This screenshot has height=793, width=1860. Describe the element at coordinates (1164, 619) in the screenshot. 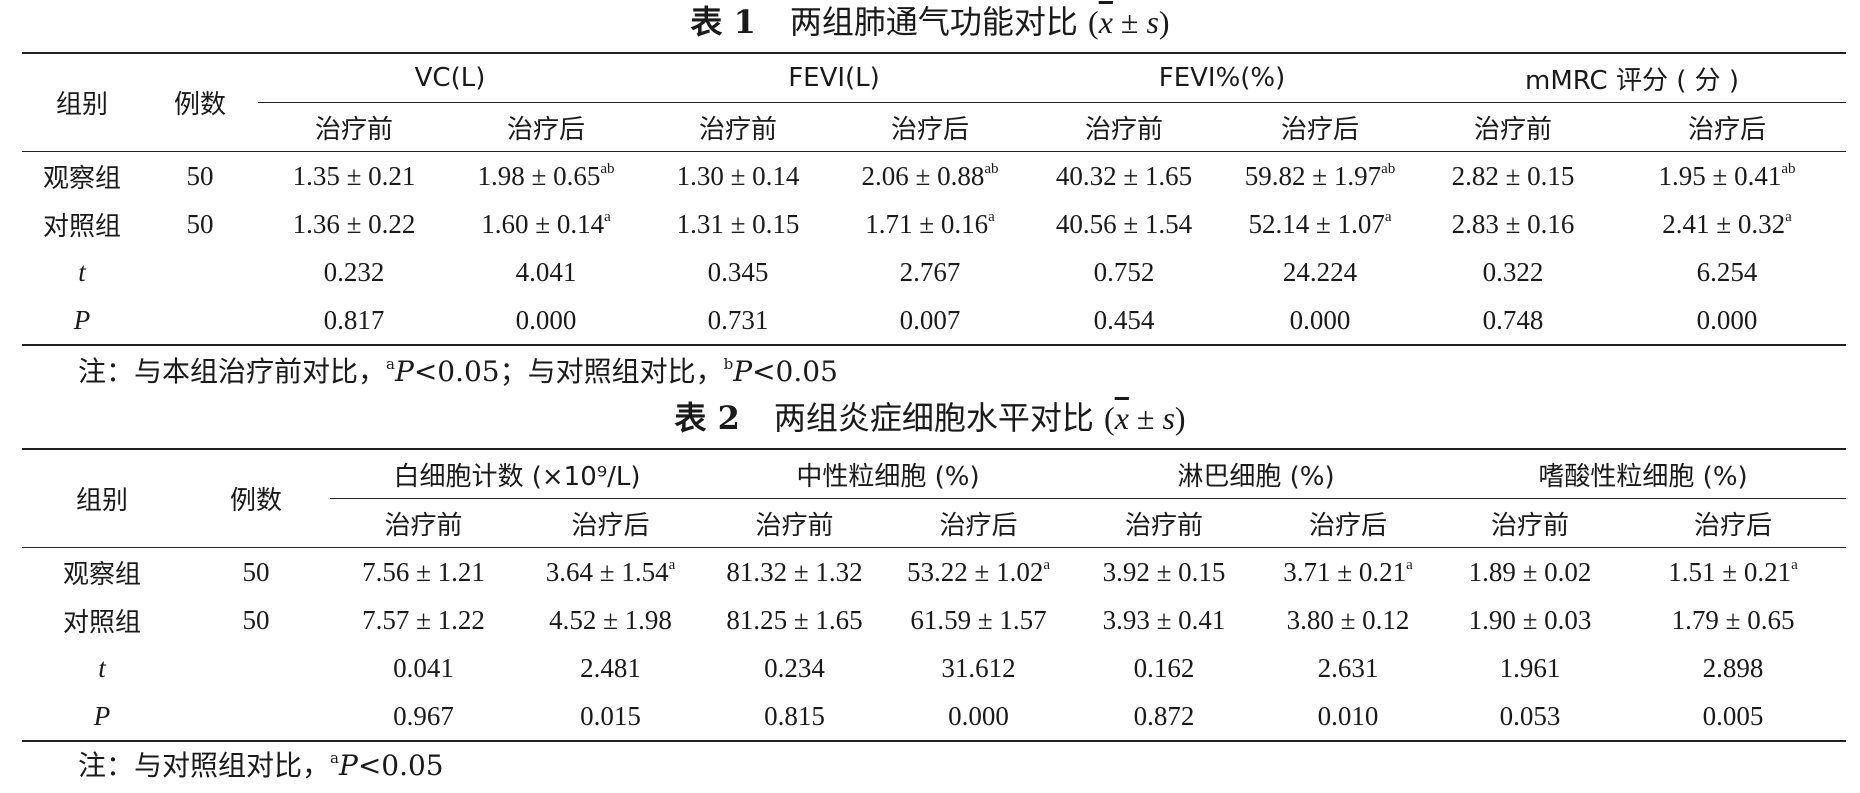

I see `cell-value: 3.93 ± 0.41` at that location.